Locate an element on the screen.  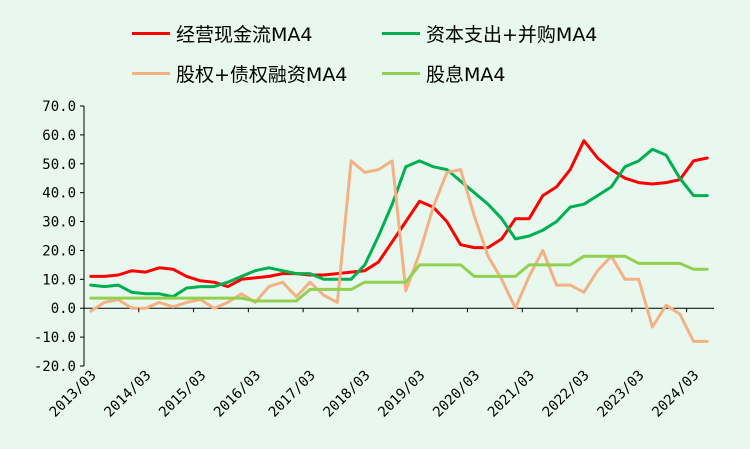
y-tick-label: 10.0 is located at coordinates (59, 280).